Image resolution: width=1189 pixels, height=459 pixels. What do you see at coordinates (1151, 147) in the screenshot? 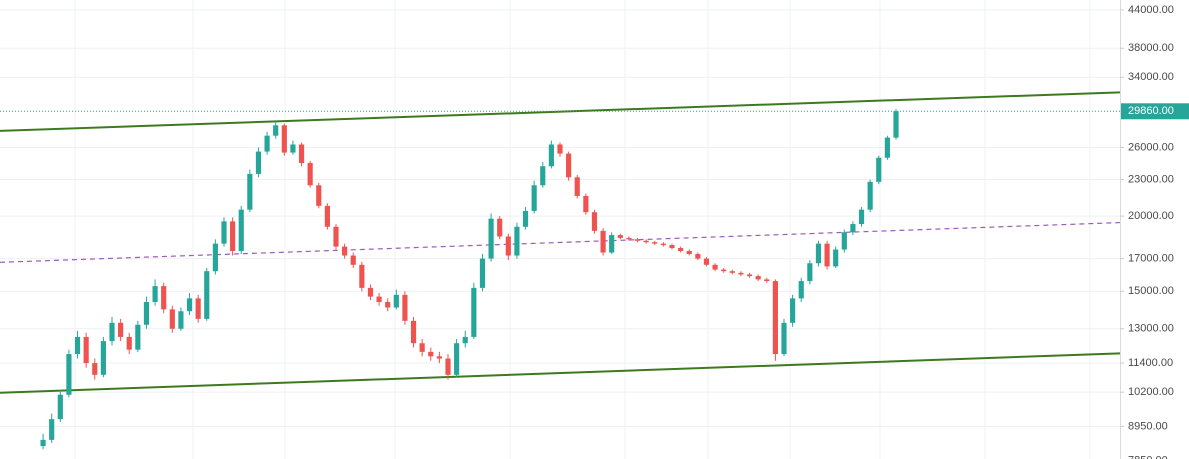
I see `y-tick-label: 26000.00` at bounding box center [1151, 147].